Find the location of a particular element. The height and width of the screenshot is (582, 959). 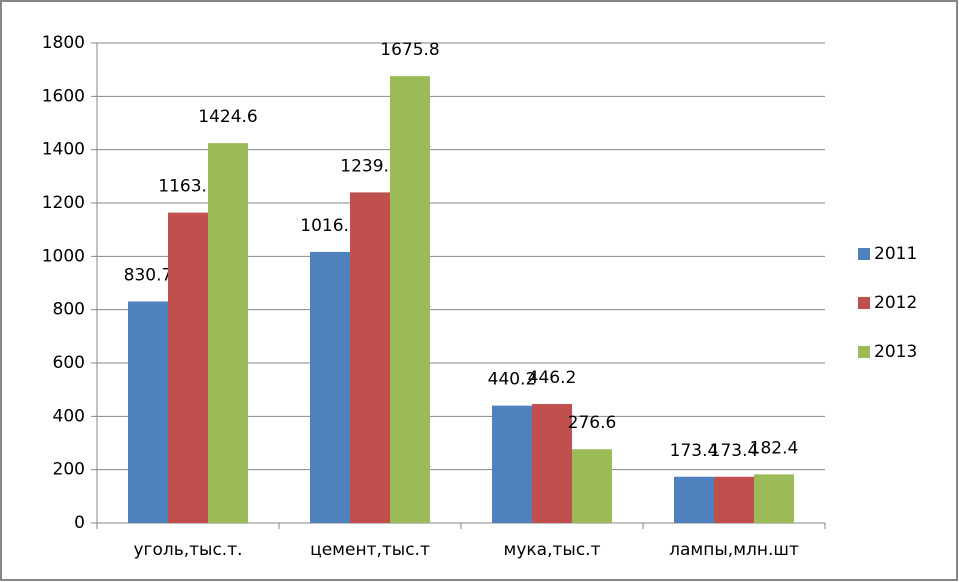

y-tick-label: 1000 is located at coordinates (63, 256).